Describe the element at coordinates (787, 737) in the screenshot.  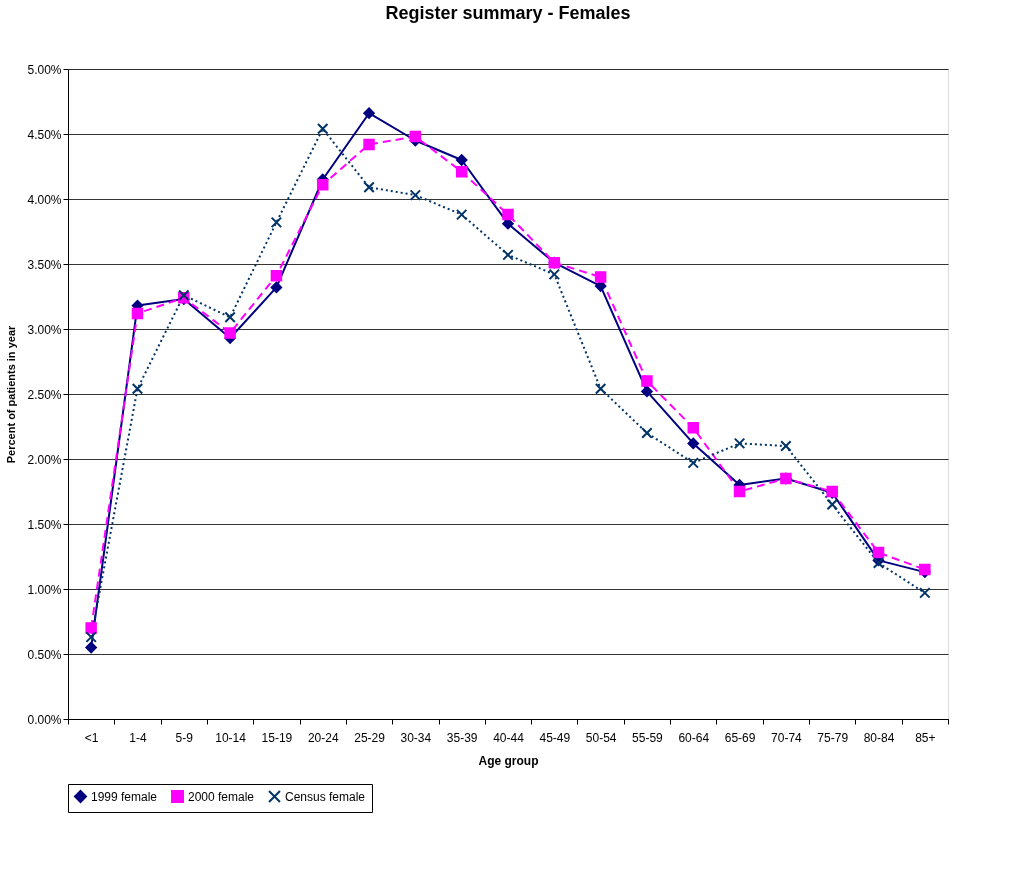
I see `x-tick-label: 70-74` at that location.